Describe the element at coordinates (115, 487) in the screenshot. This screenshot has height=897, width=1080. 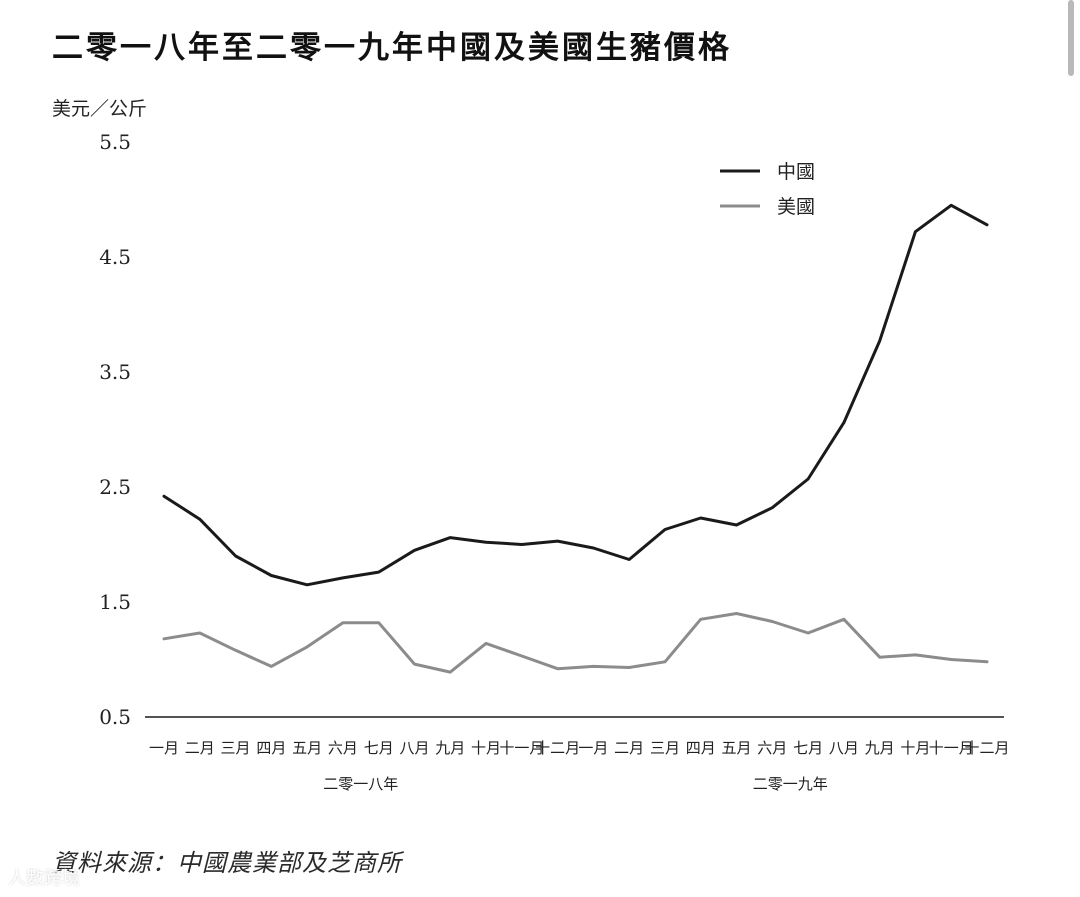
I see `y-tick-label: 2.5` at that location.